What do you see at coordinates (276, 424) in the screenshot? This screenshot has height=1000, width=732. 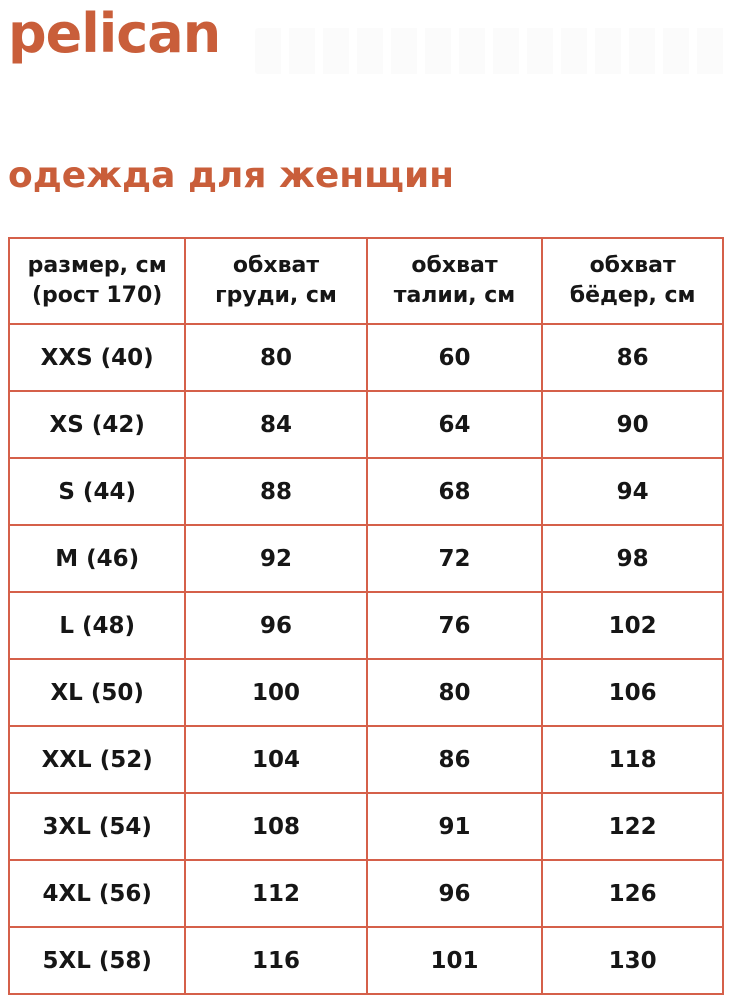 I see `chest-cell: 84` at bounding box center [276, 424].